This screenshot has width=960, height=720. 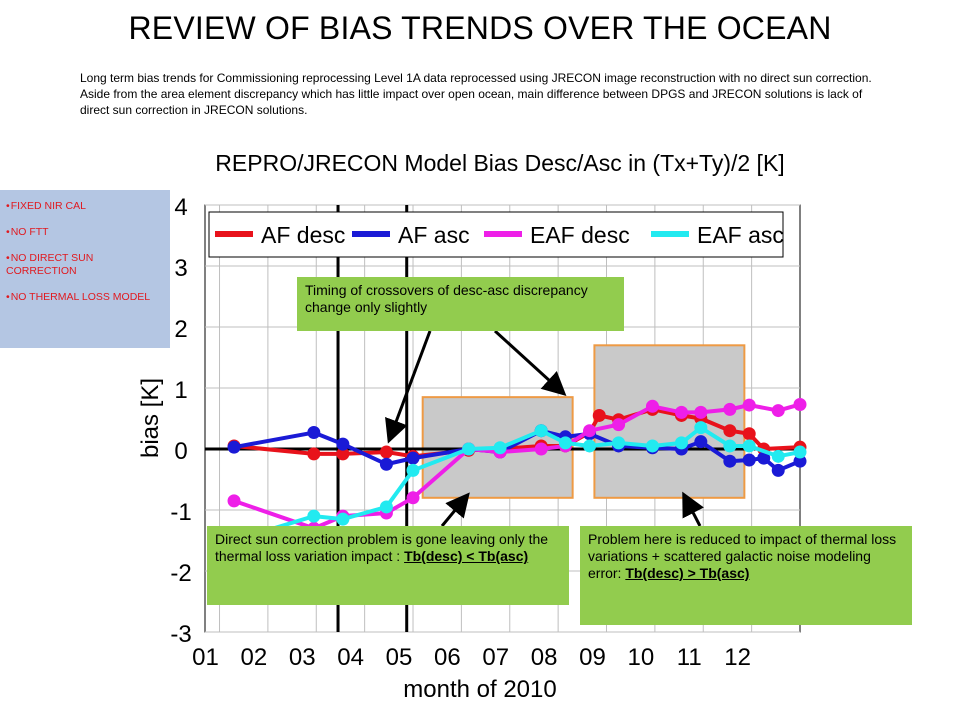 I want to click on x-tick-label: 07, so click(x=495, y=657).